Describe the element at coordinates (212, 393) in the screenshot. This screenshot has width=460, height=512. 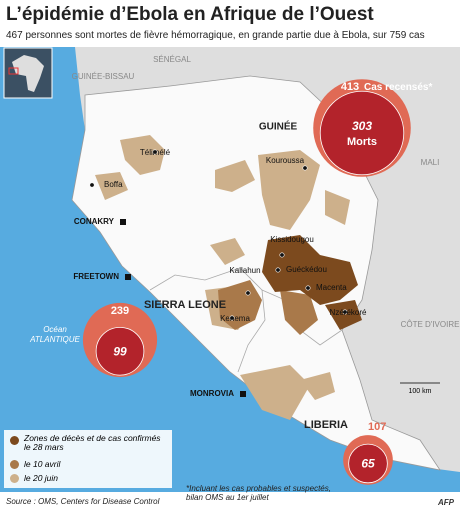
I see `place-label: MONROVIA` at that location.